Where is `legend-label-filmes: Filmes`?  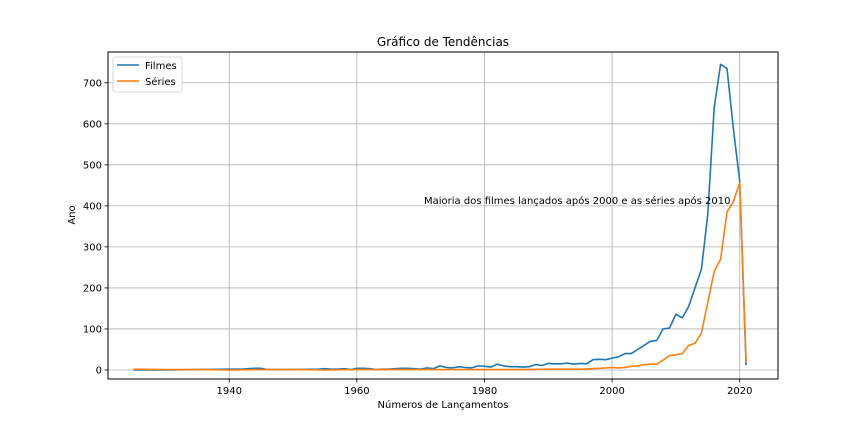
legend-label-filmes: Filmes is located at coordinates (161, 66).